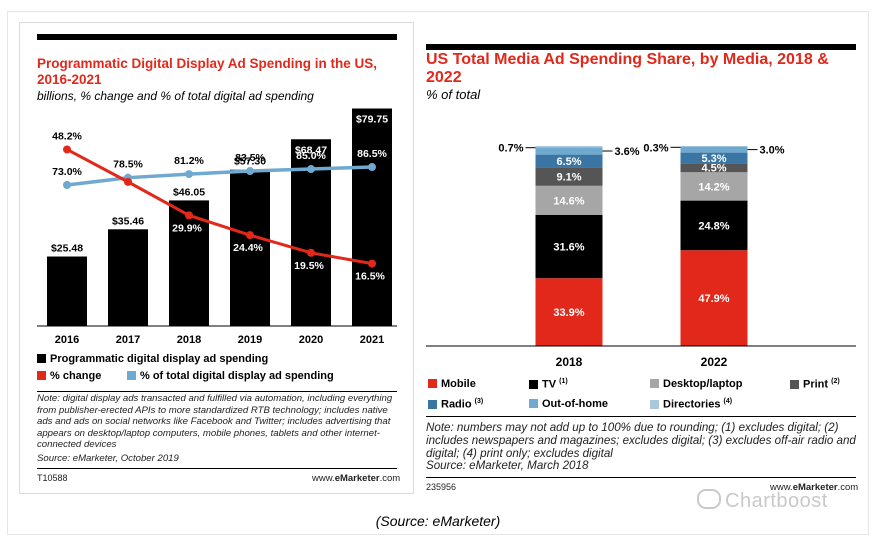 The width and height of the screenshot is (876, 547). Describe the element at coordinates (67, 291) in the screenshot. I see `bar-2016` at that location.